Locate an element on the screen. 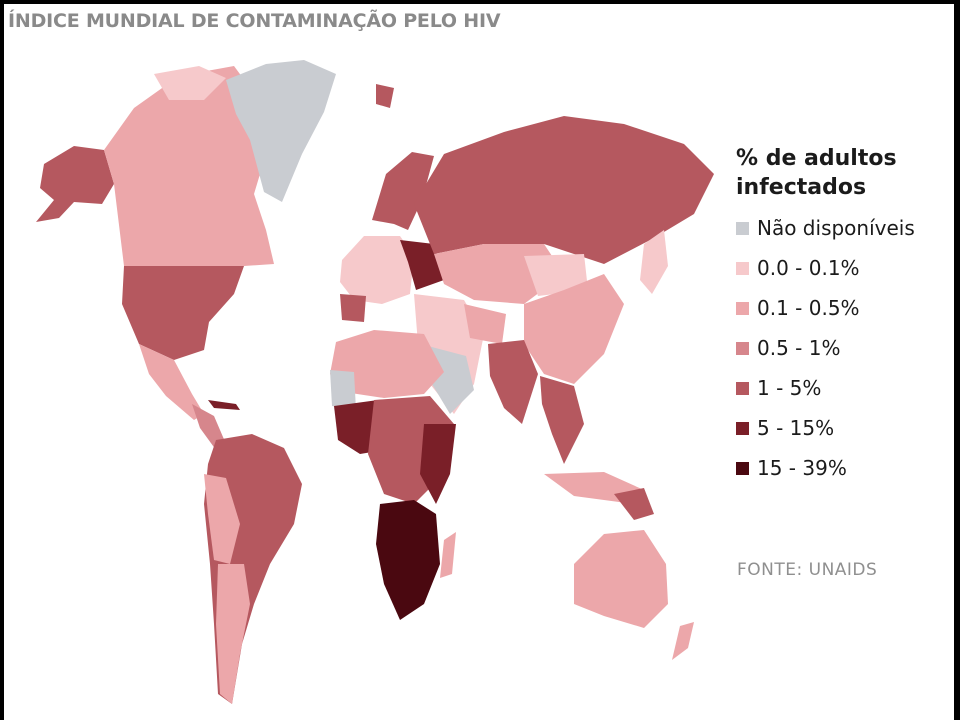  legend-label: Não disponíveis is located at coordinates (836, 228).